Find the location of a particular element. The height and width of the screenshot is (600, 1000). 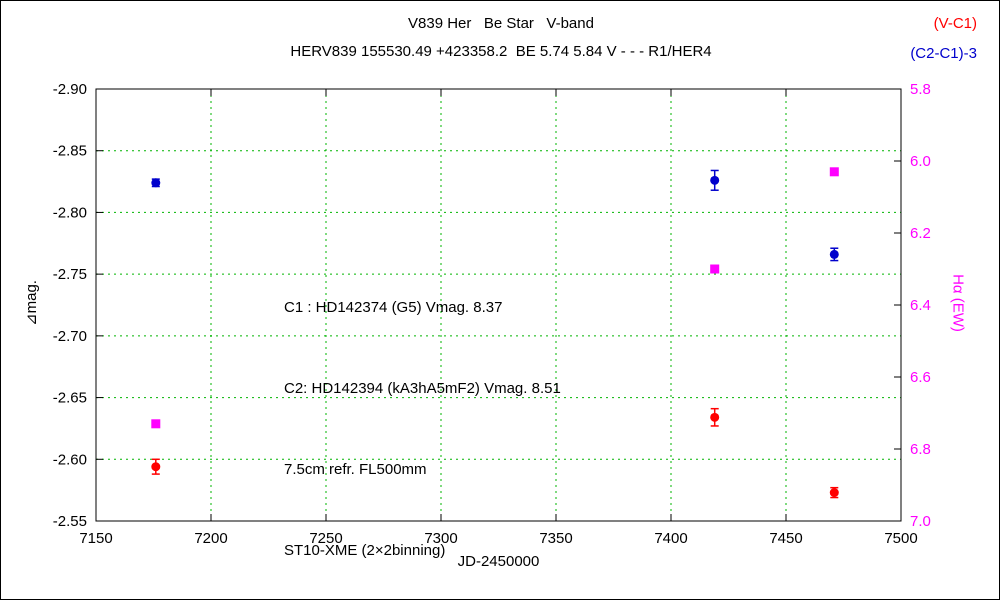

x-tick-label: 7500 is located at coordinates (900, 538).